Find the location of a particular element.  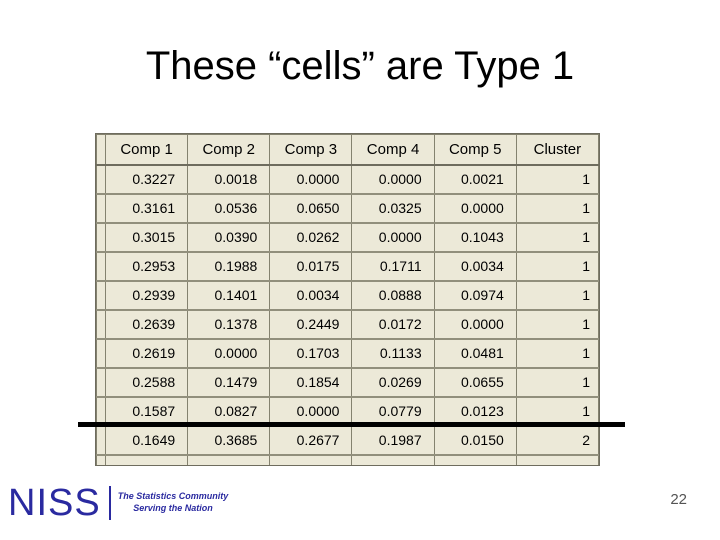

column-header-comp-5: Comp 5 is located at coordinates (475, 150).